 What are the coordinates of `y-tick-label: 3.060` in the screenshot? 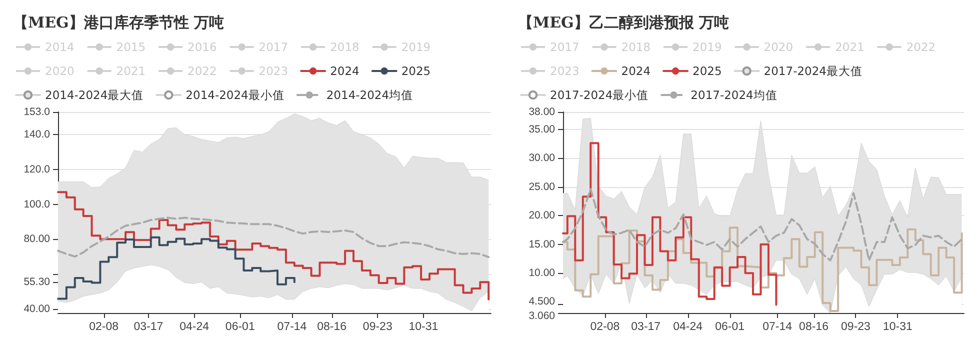 It's located at (542, 316).